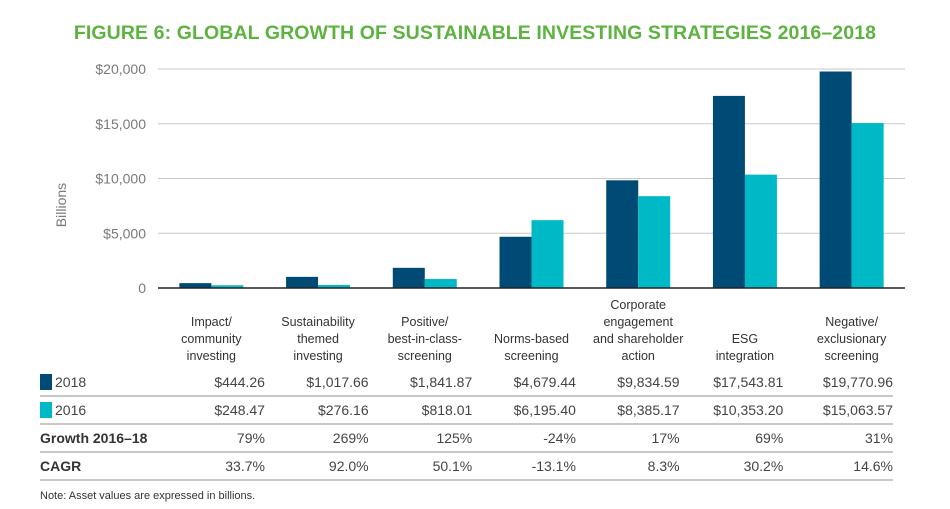  What do you see at coordinates (316, 438) in the screenshot?
I see `table-cell: 269%` at bounding box center [316, 438].